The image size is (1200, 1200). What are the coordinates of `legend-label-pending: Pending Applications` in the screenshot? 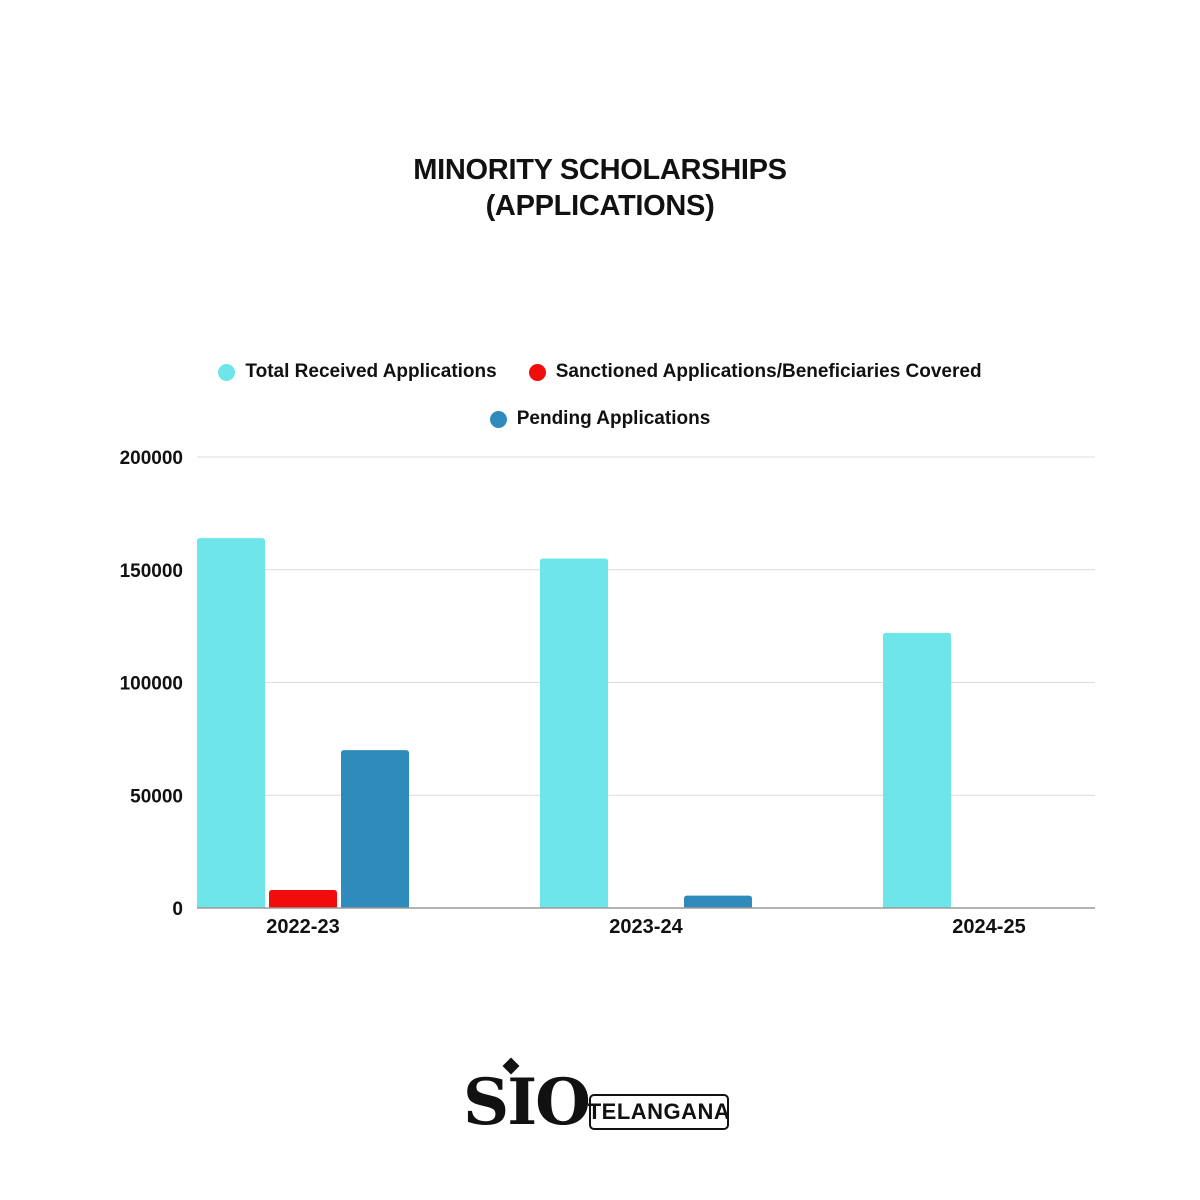 It's located at (613, 418).